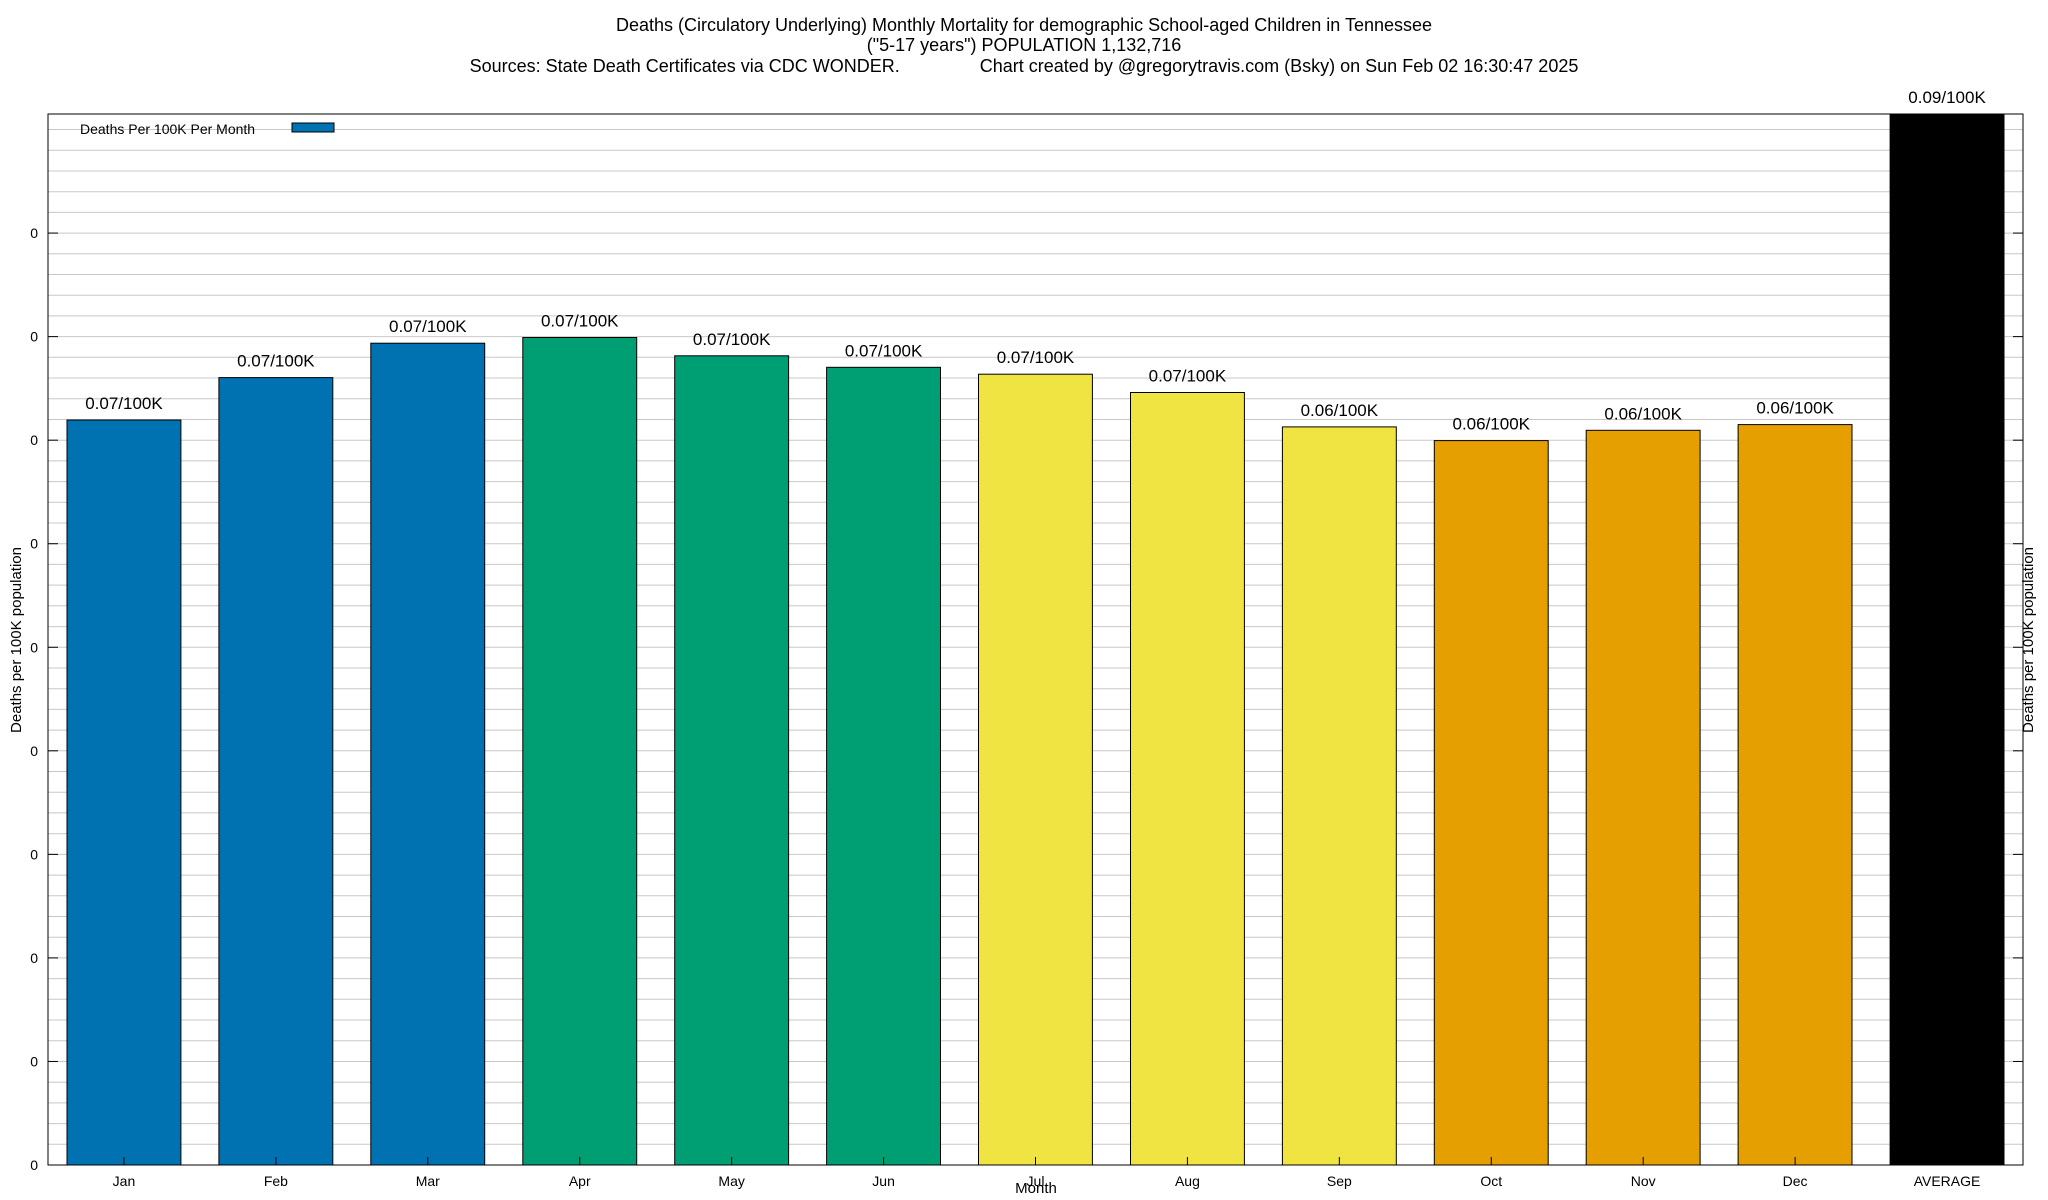 The height and width of the screenshot is (1200, 2048). I want to click on bar-jul, so click(1035, 769).